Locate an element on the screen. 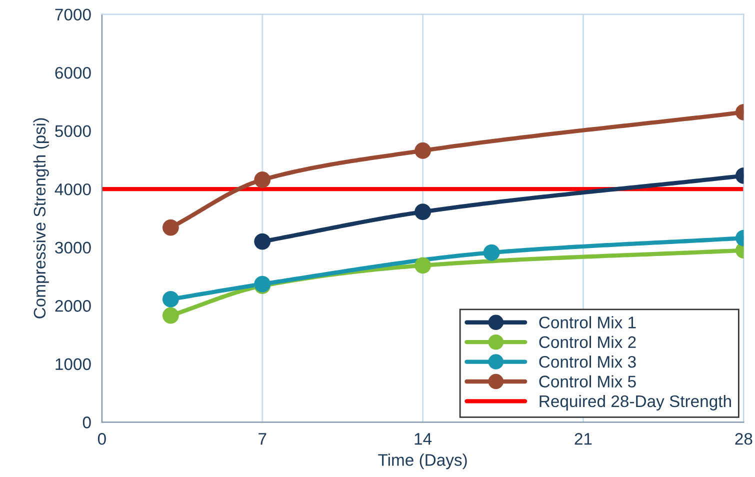 The height and width of the screenshot is (477, 755). y-tick-label: 0 is located at coordinates (86, 422).